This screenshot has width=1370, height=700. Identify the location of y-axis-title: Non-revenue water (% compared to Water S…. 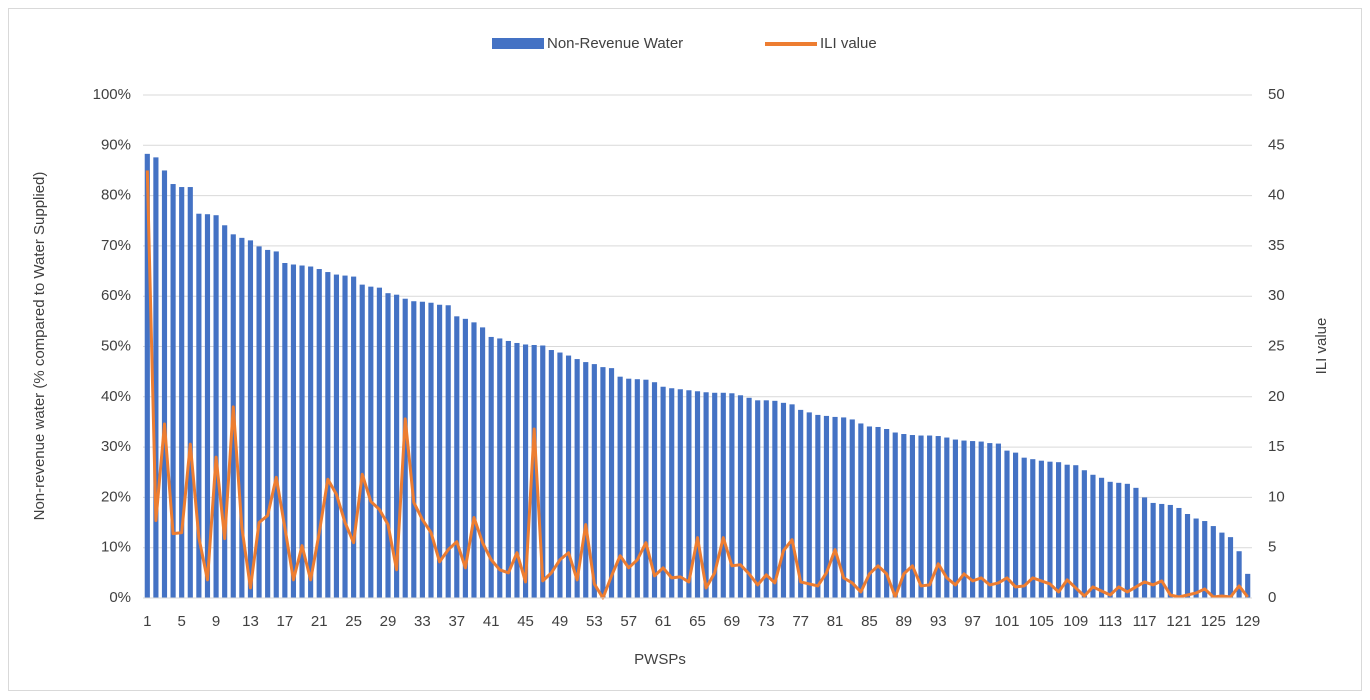
(39, 346).